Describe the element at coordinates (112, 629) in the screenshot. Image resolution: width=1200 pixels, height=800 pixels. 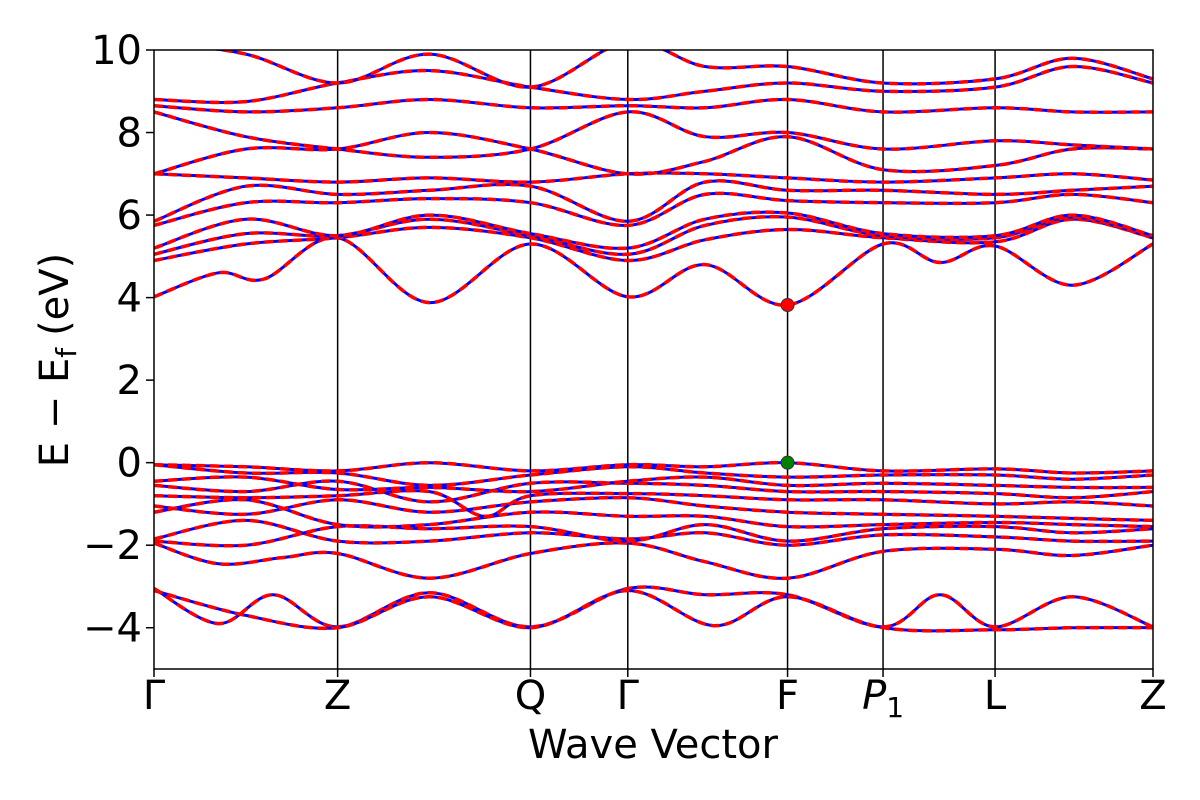
I see `y-tick-label: −4` at that location.